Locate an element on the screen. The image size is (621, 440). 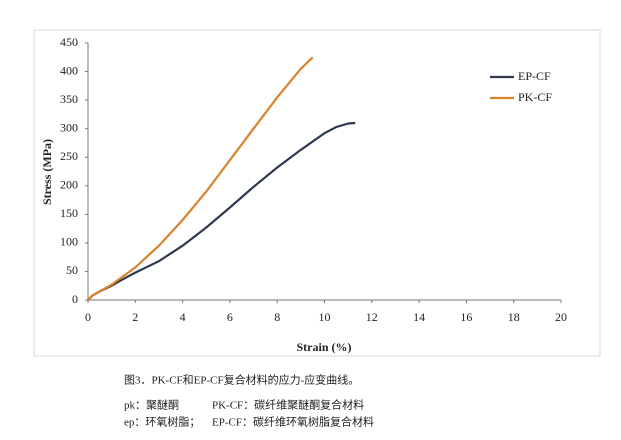
x-tick-label: 2 is located at coordinates (135, 317).